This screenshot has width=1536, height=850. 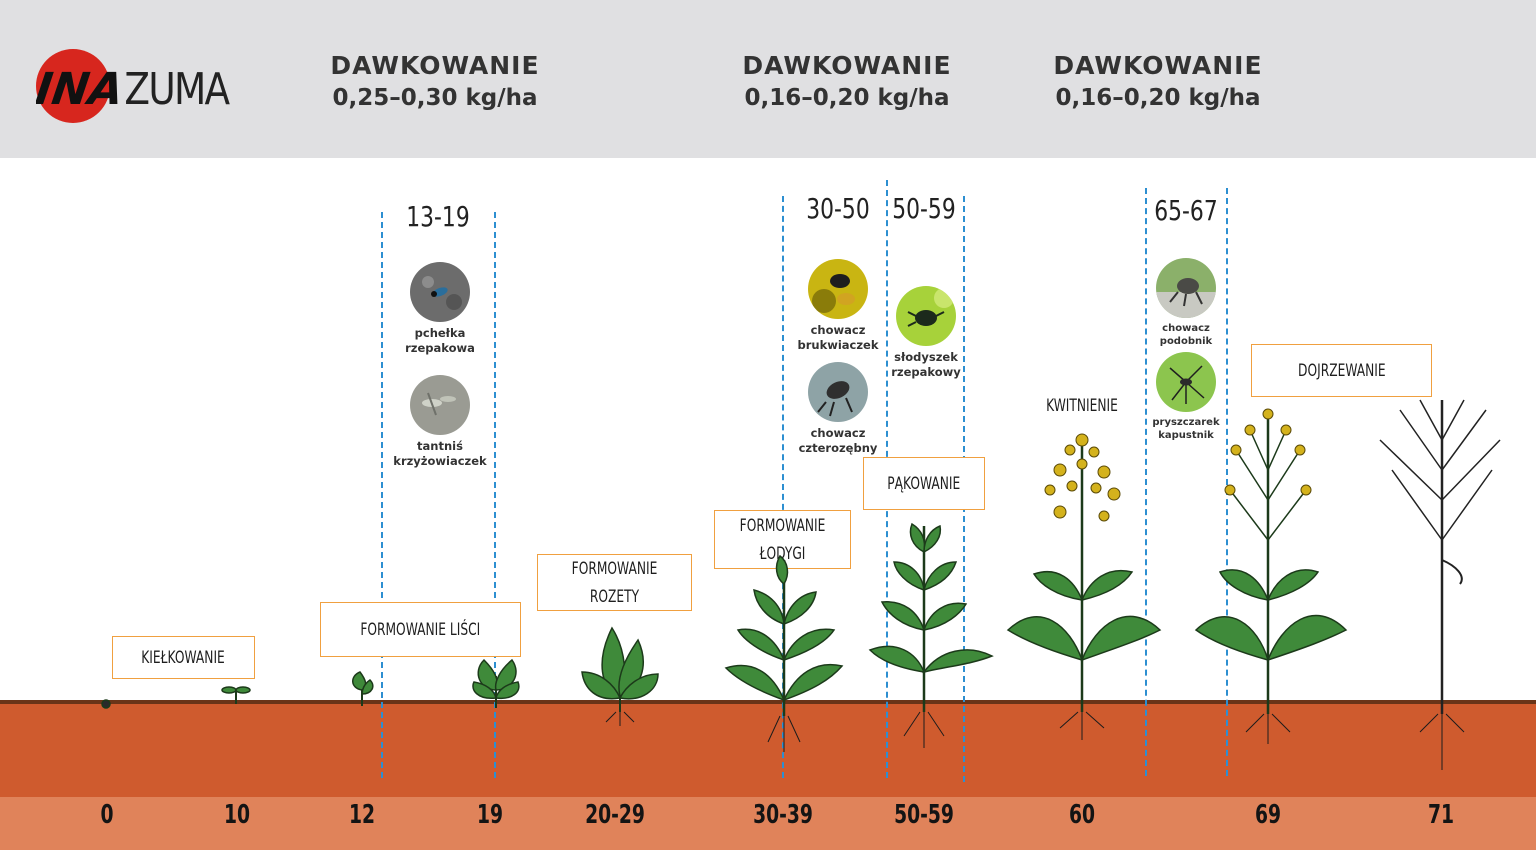 I want to click on bbch-label: 30-39, so click(x=783, y=815).